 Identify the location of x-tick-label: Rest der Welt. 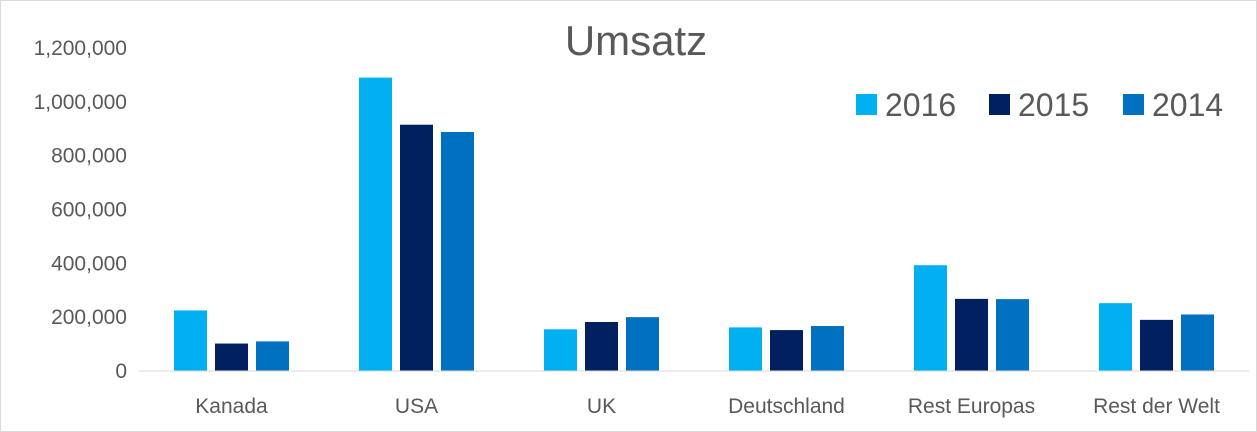
(1156, 406).